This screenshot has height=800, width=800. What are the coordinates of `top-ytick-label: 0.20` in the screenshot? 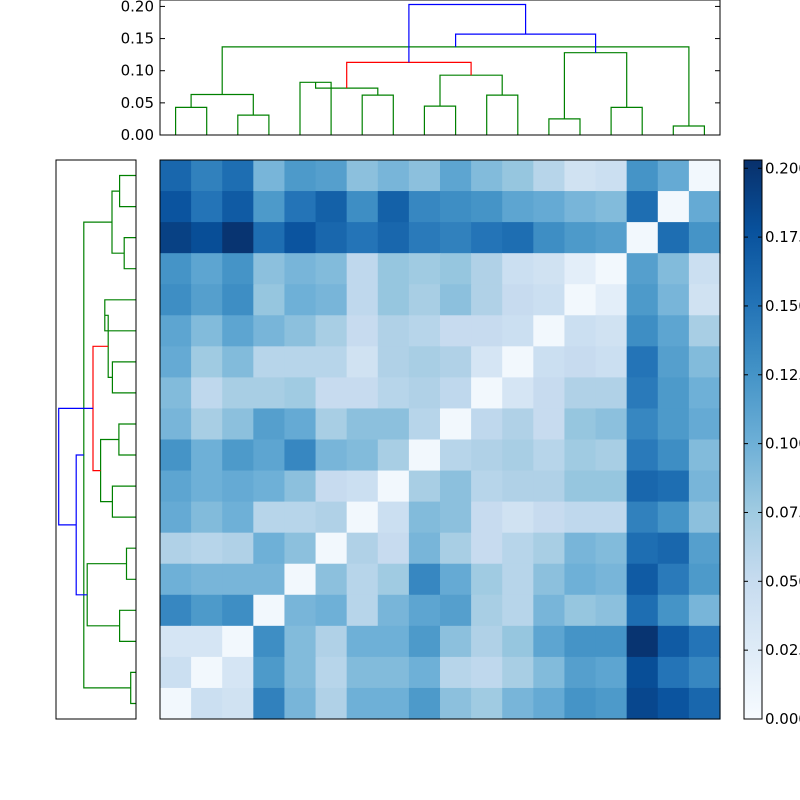 It's located at (137, 7).